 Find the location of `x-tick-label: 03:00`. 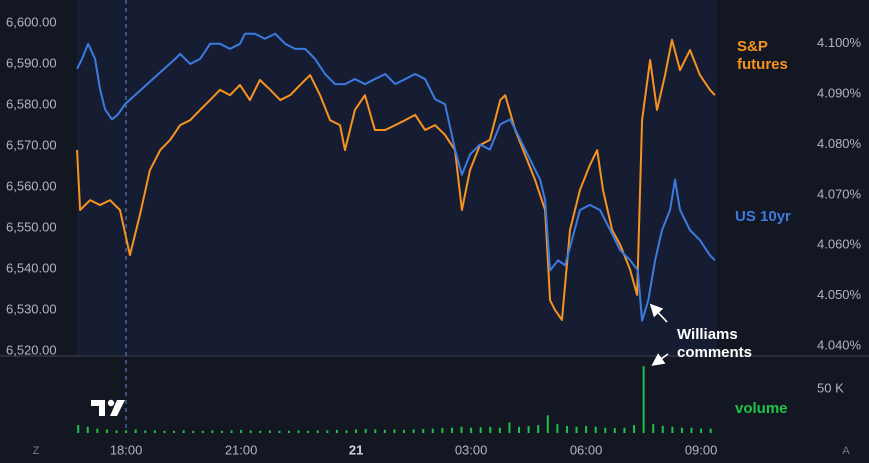

x-tick-label: 03:00 is located at coordinates (471, 449).